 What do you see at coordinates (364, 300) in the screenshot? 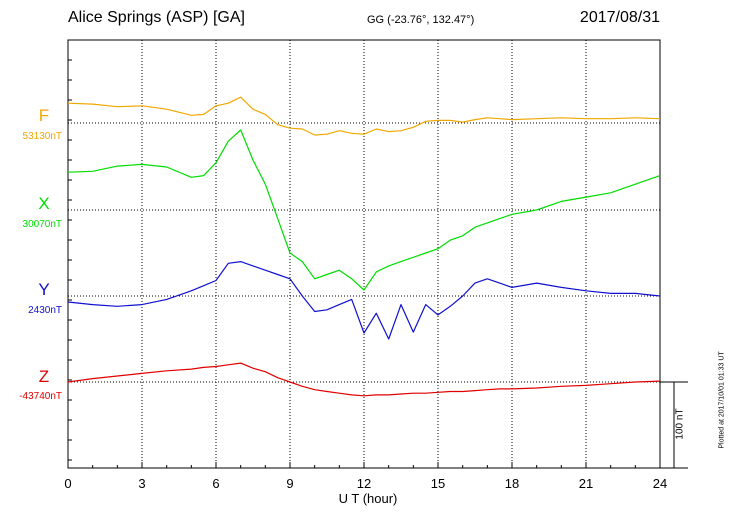
I see `series-line-y` at bounding box center [364, 300].